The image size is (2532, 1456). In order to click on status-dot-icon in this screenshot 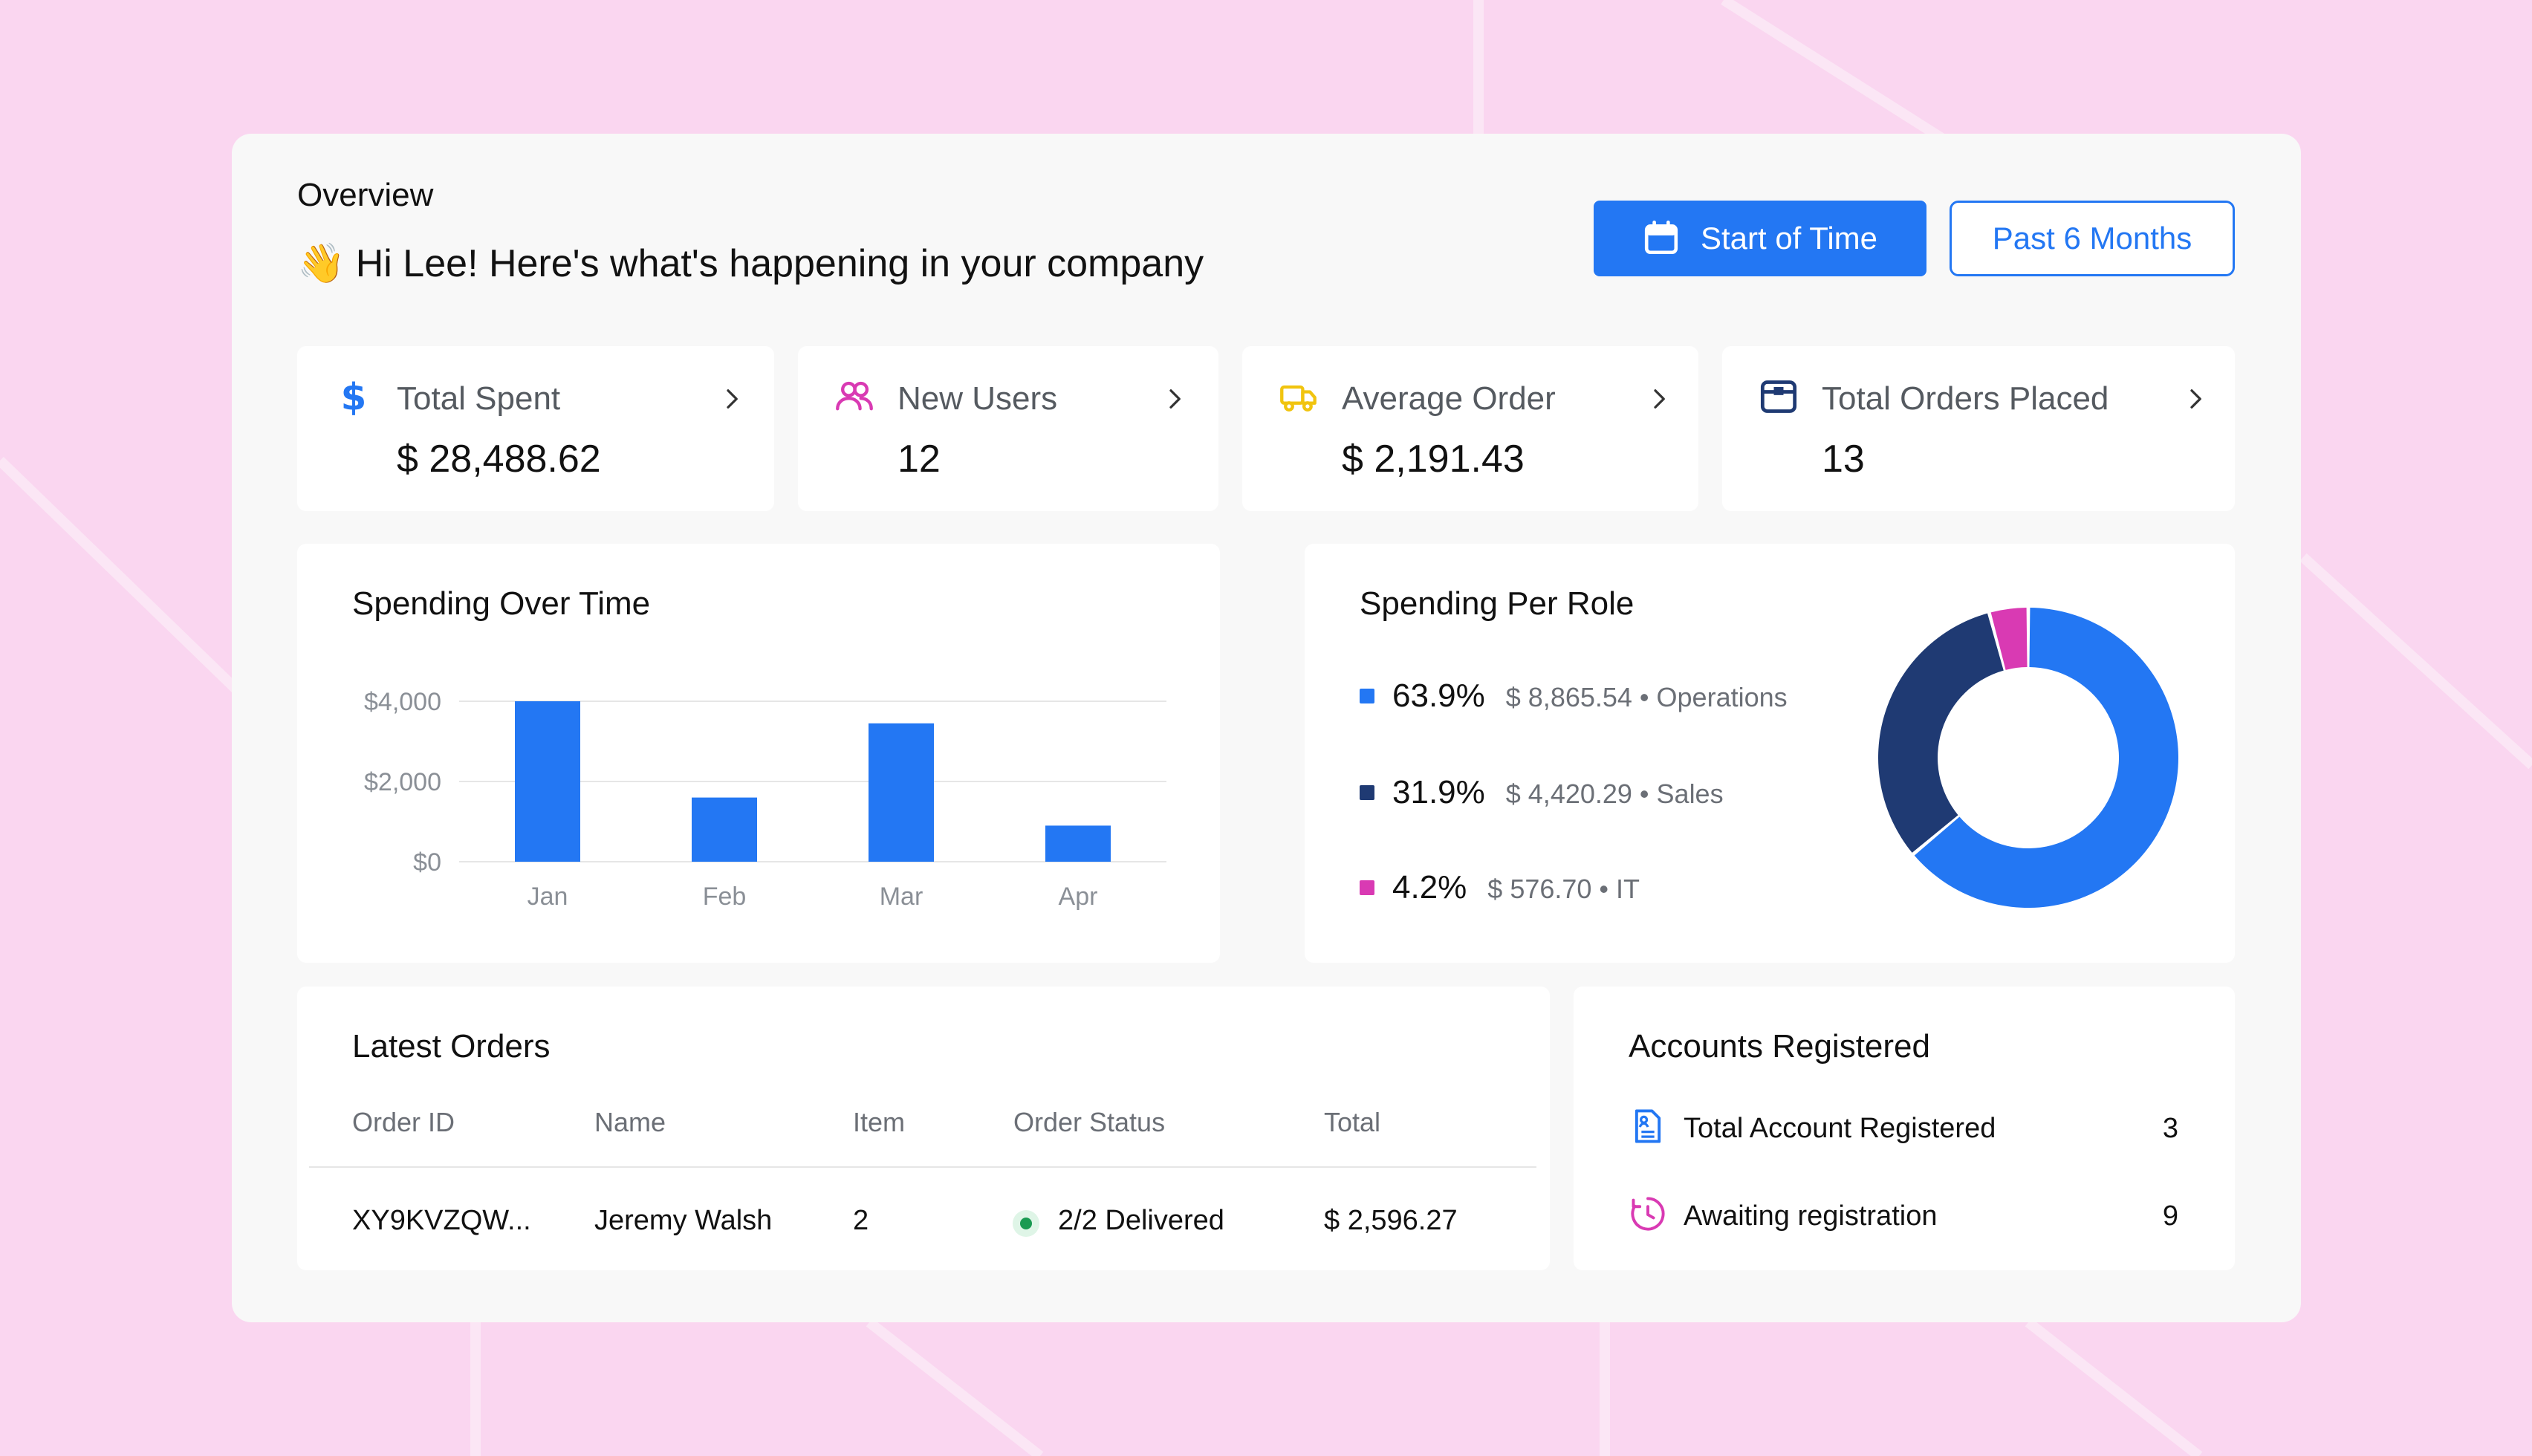, I will do `click(1026, 1224)`.